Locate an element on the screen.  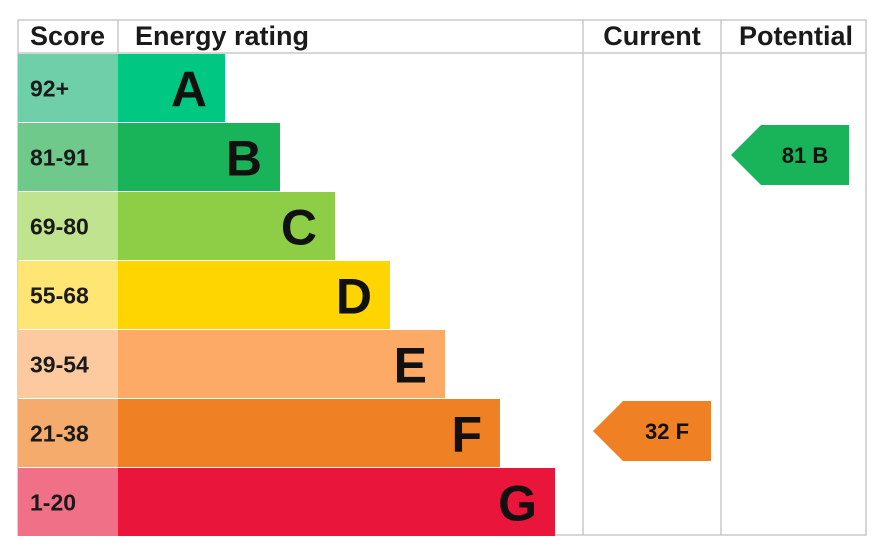
score-cell-e is located at coordinates (68, 364).